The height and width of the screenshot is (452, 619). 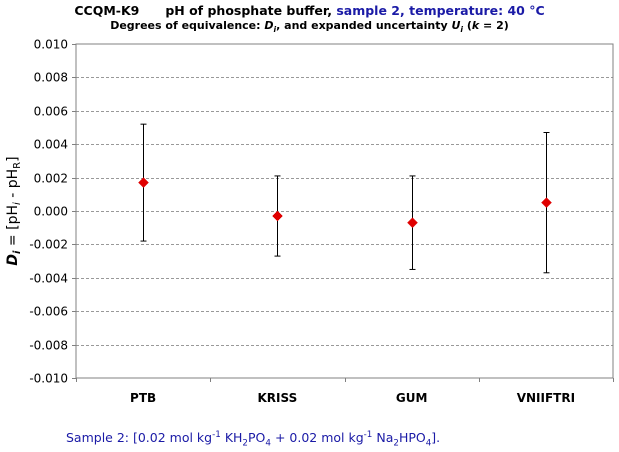 What do you see at coordinates (412, 398) in the screenshot?
I see `x-tick-label: GUM` at bounding box center [412, 398].